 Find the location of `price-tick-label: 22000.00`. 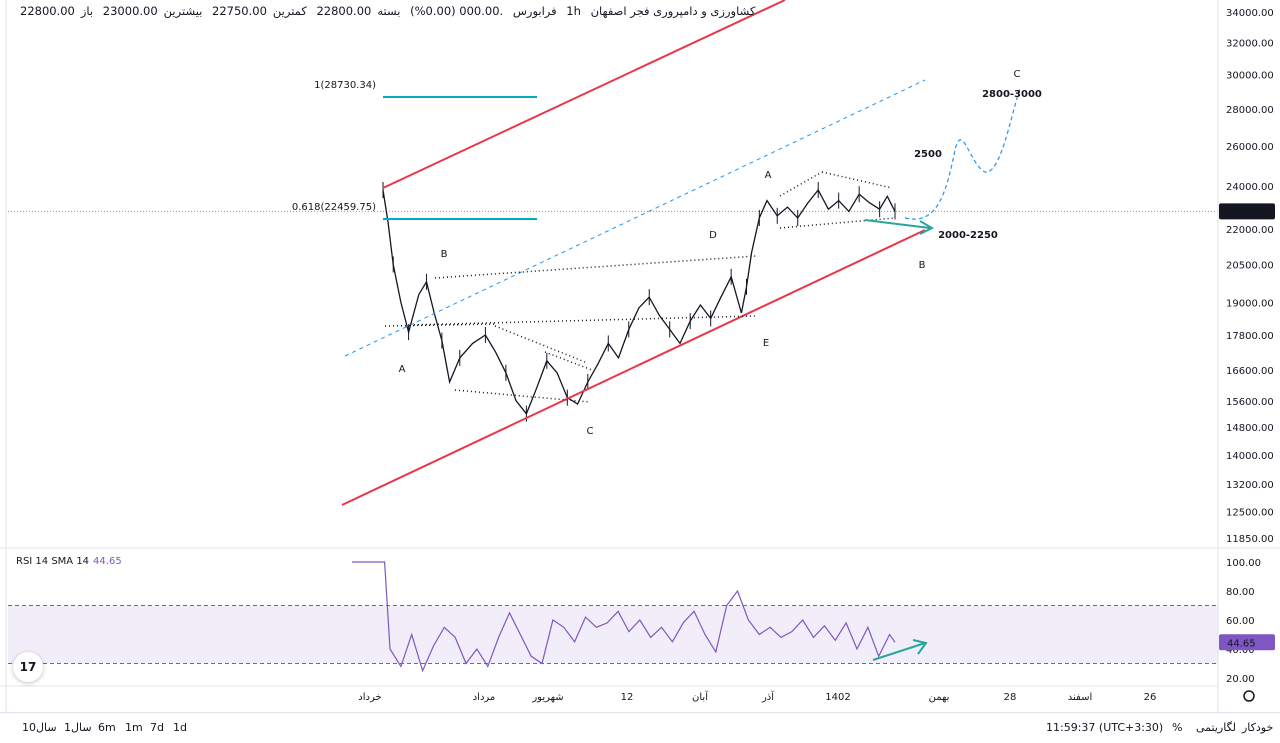

price-tick-label: 22000.00 is located at coordinates (1250, 230).